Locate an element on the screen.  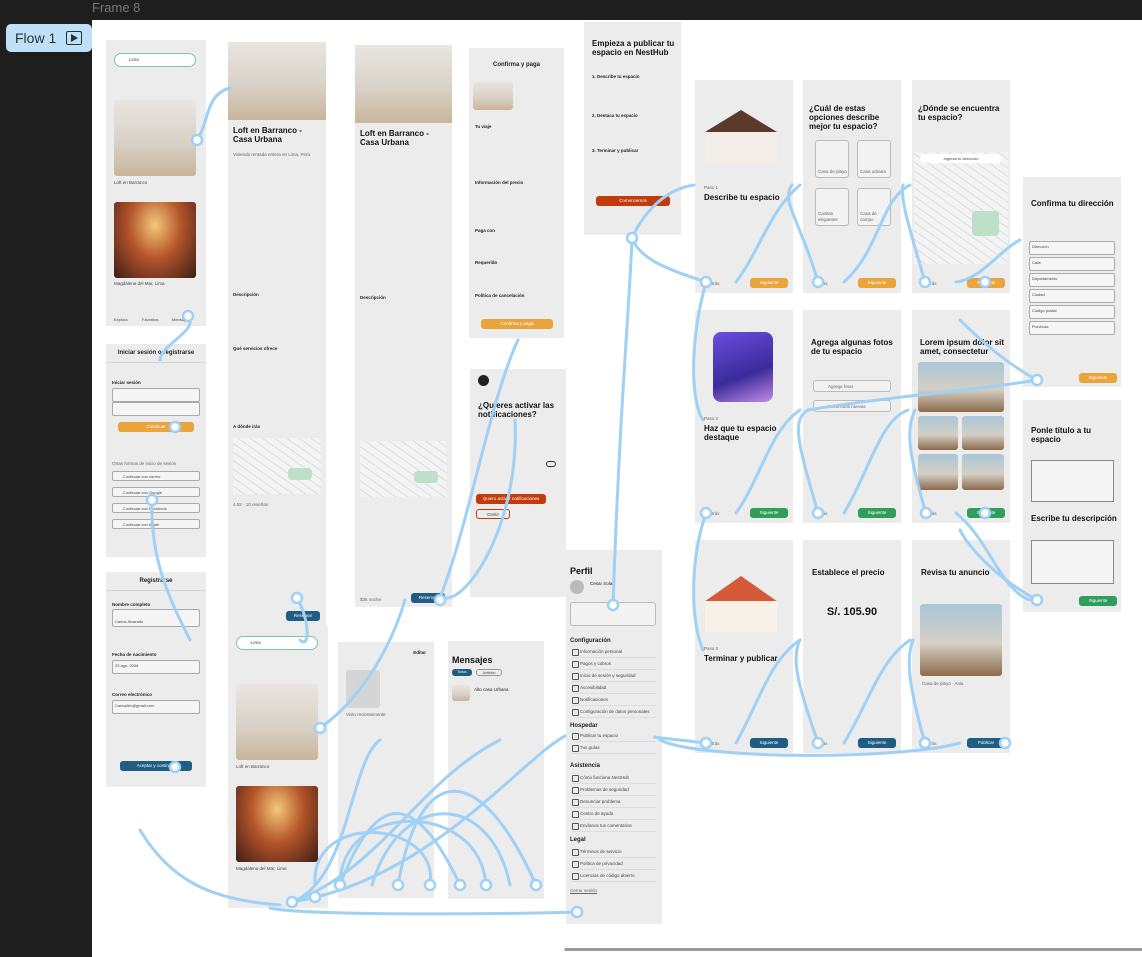
continue-button: Continuar is located at coordinates (156, 427).